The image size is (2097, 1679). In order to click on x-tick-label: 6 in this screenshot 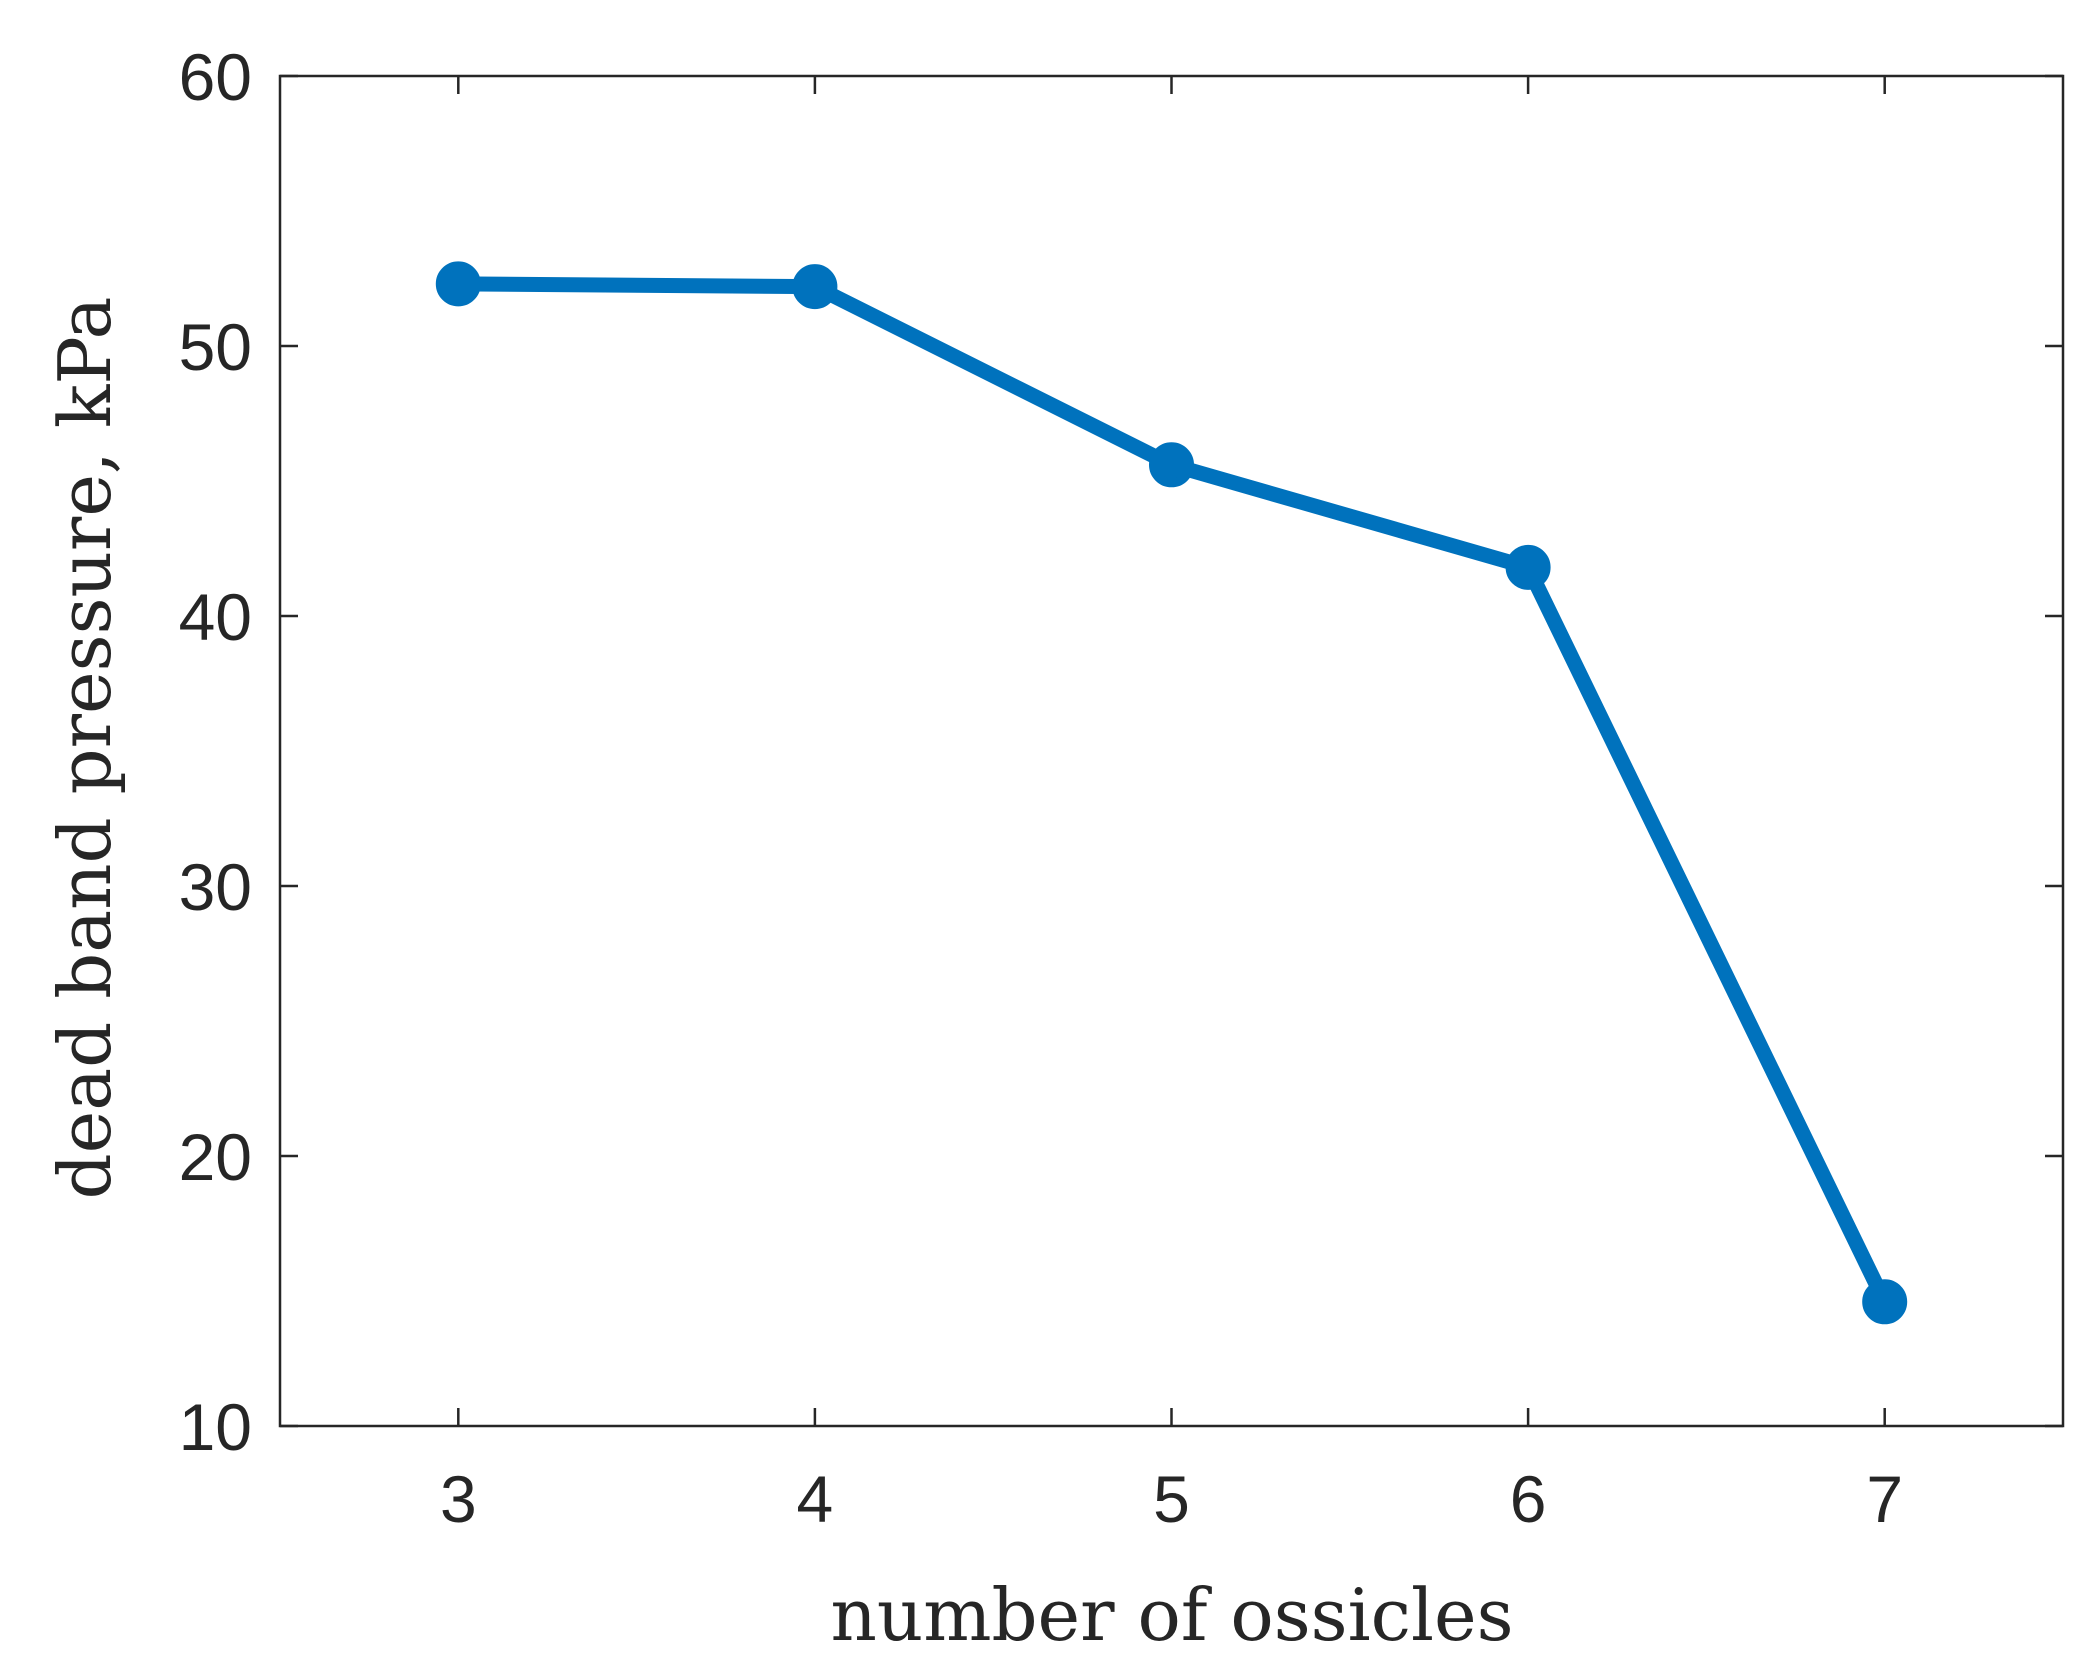, I will do `click(1528, 1499)`.